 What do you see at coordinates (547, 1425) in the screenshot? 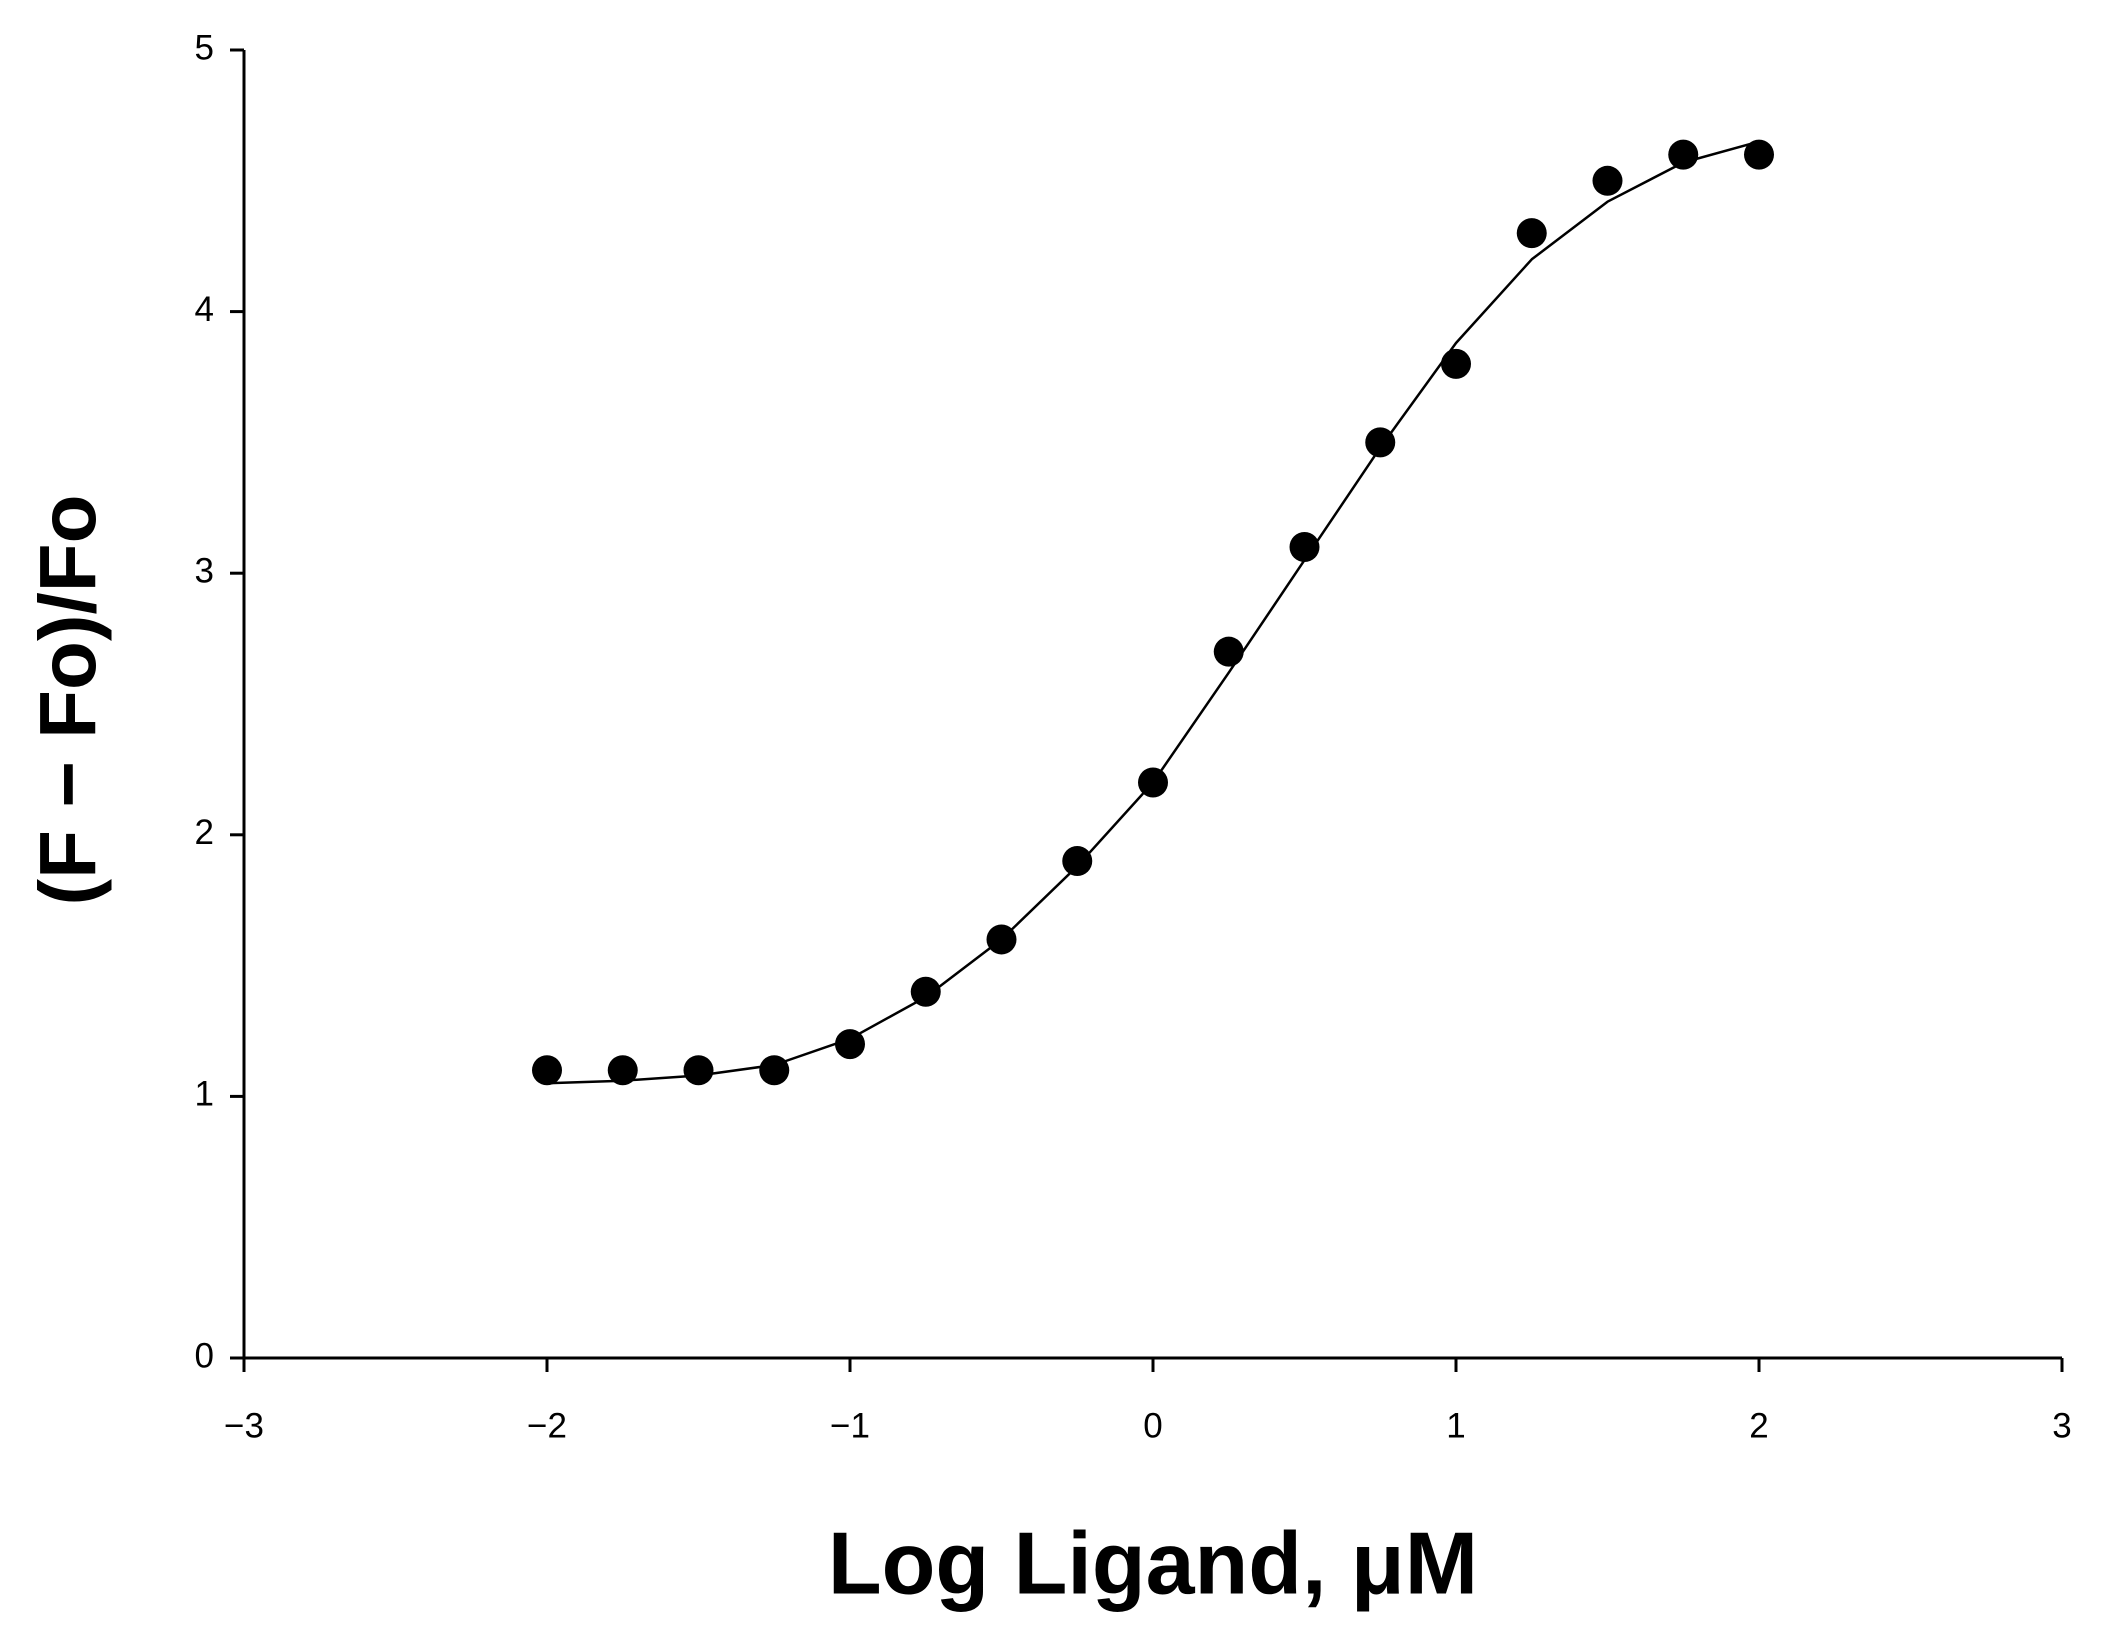
I see `x-tick-label: −2` at bounding box center [547, 1425].